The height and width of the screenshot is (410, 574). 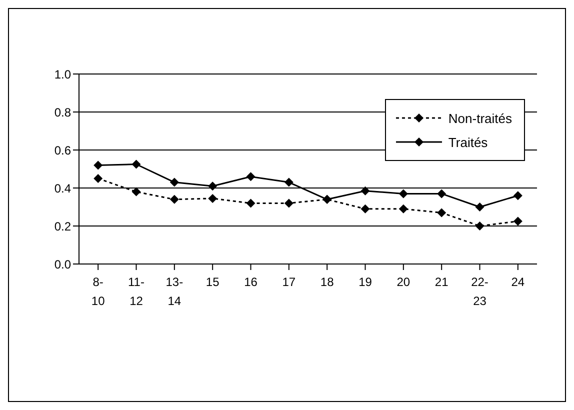 I want to click on y-tick-label: 0.2, so click(x=63, y=226).